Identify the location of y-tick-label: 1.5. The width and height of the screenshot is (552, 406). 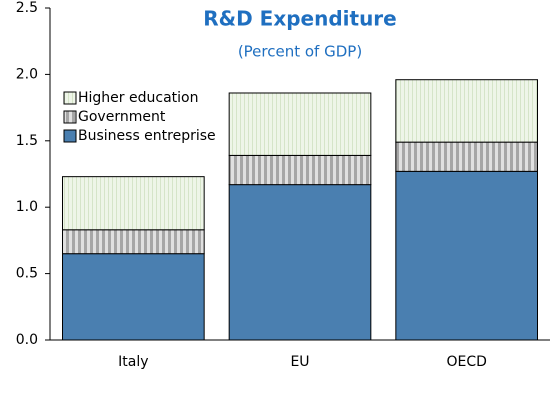
(27, 141).